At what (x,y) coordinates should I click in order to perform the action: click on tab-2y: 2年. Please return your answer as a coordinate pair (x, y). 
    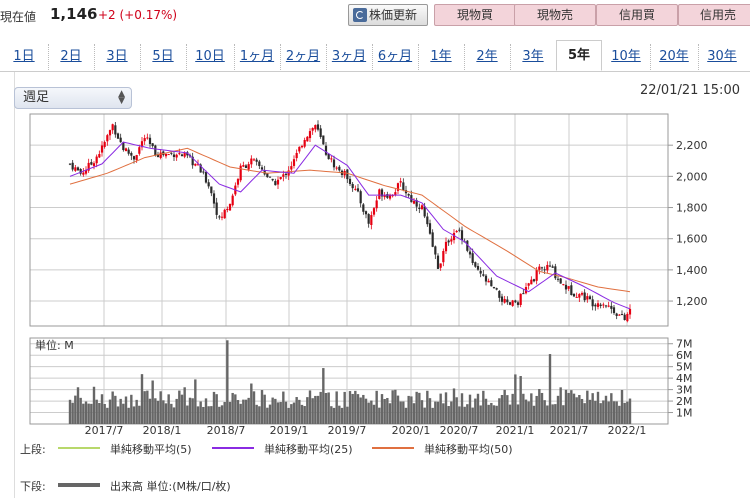
    Looking at the image, I should click on (487, 57).